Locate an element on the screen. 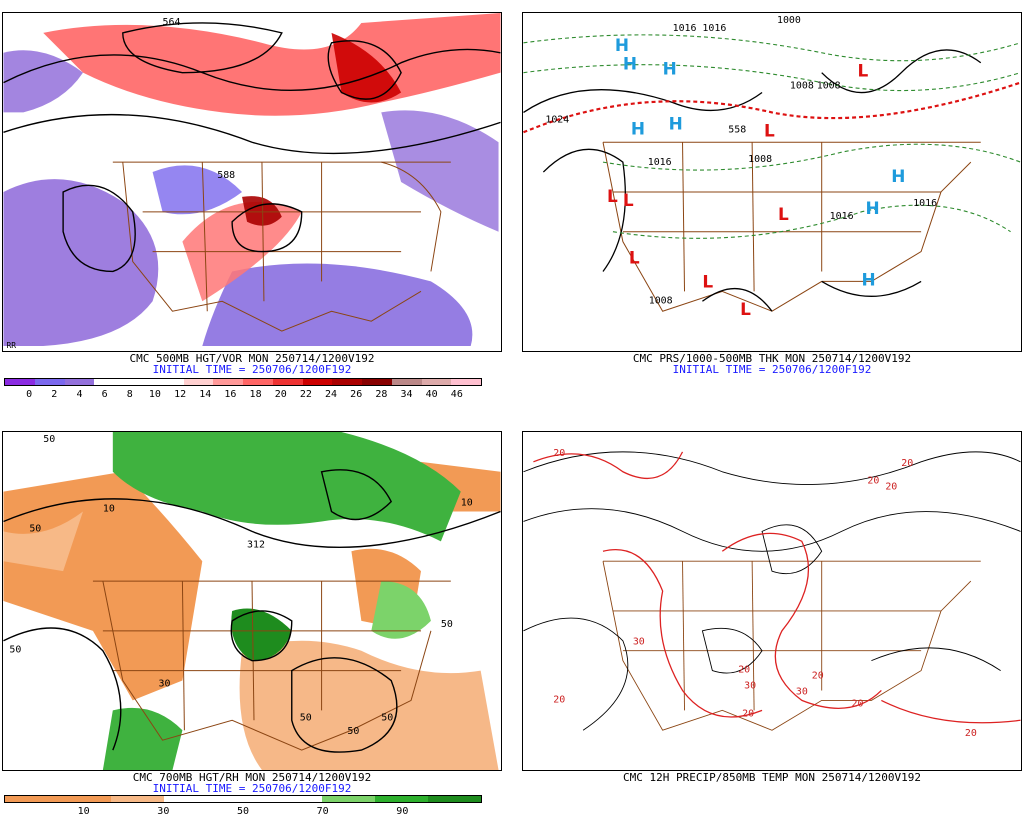 This screenshot has height=819, width=1024. temp-label: 30 is located at coordinates (639, 642).